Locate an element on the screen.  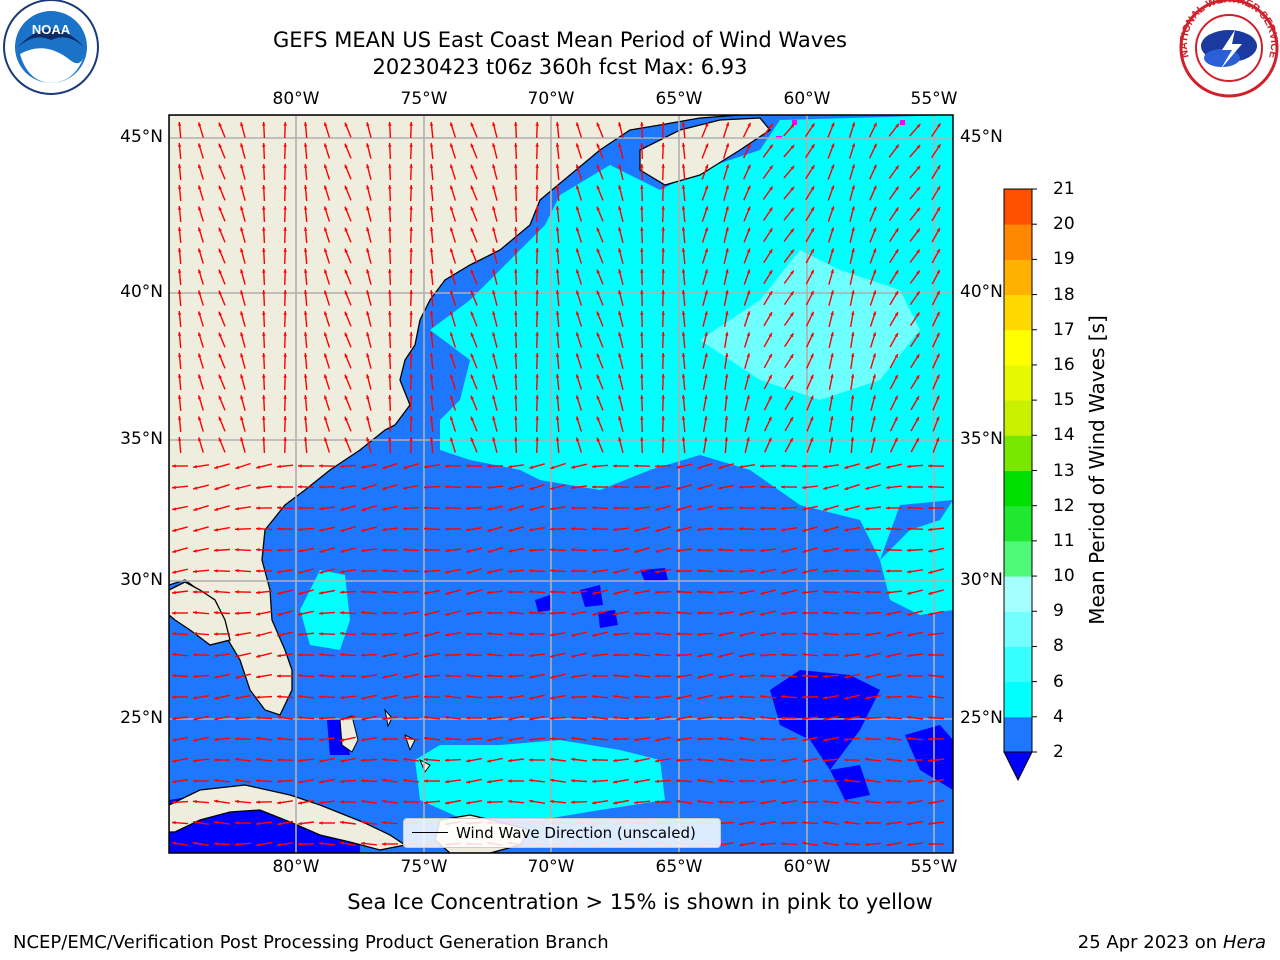
colorbar-tick-label: 4 is located at coordinates (1058, 716).